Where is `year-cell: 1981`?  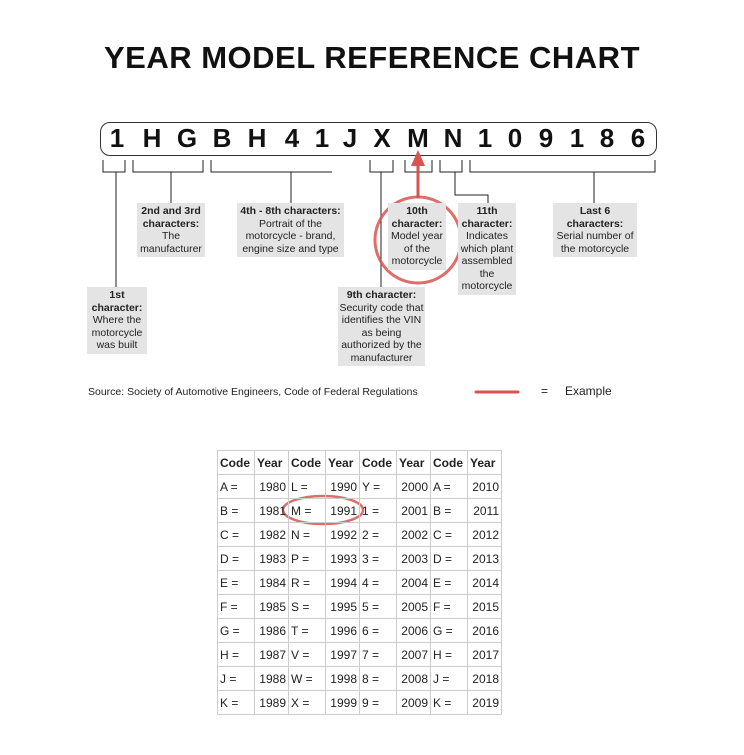 year-cell: 1981 is located at coordinates (271, 510).